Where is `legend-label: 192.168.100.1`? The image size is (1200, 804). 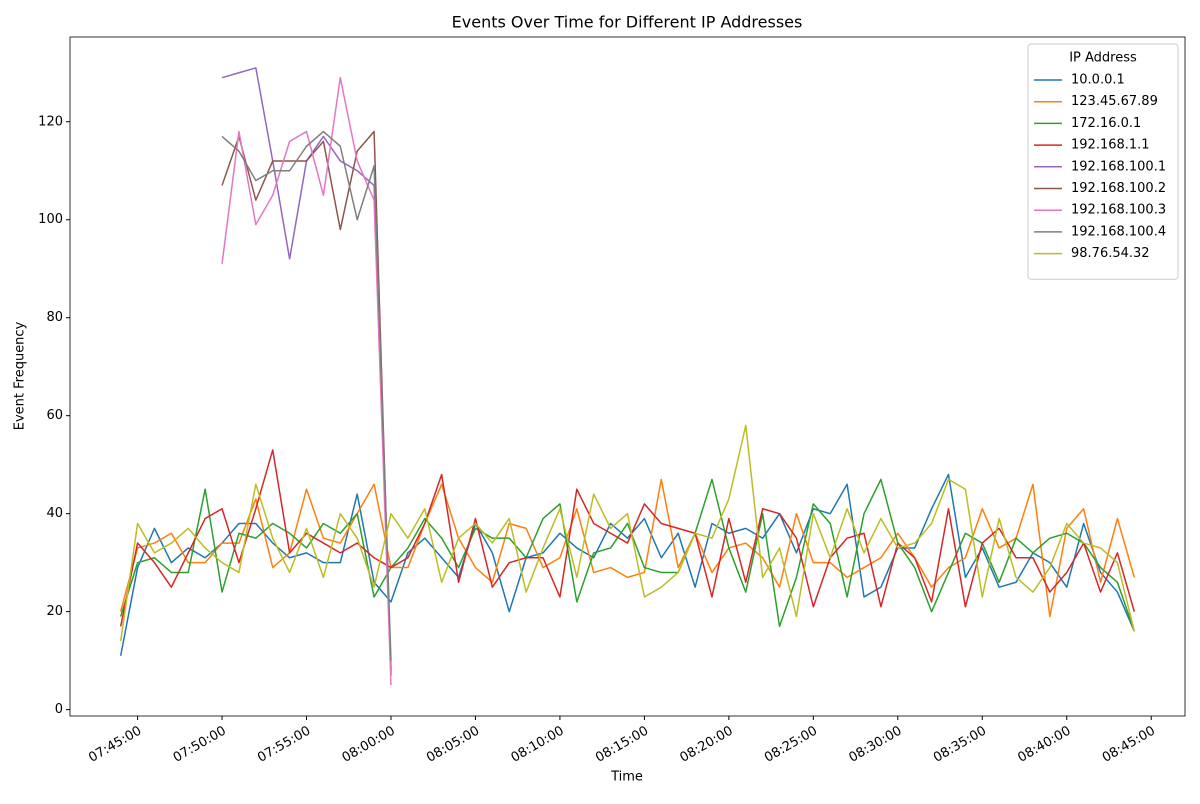
legend-label: 192.168.100.1 is located at coordinates (1118, 166).